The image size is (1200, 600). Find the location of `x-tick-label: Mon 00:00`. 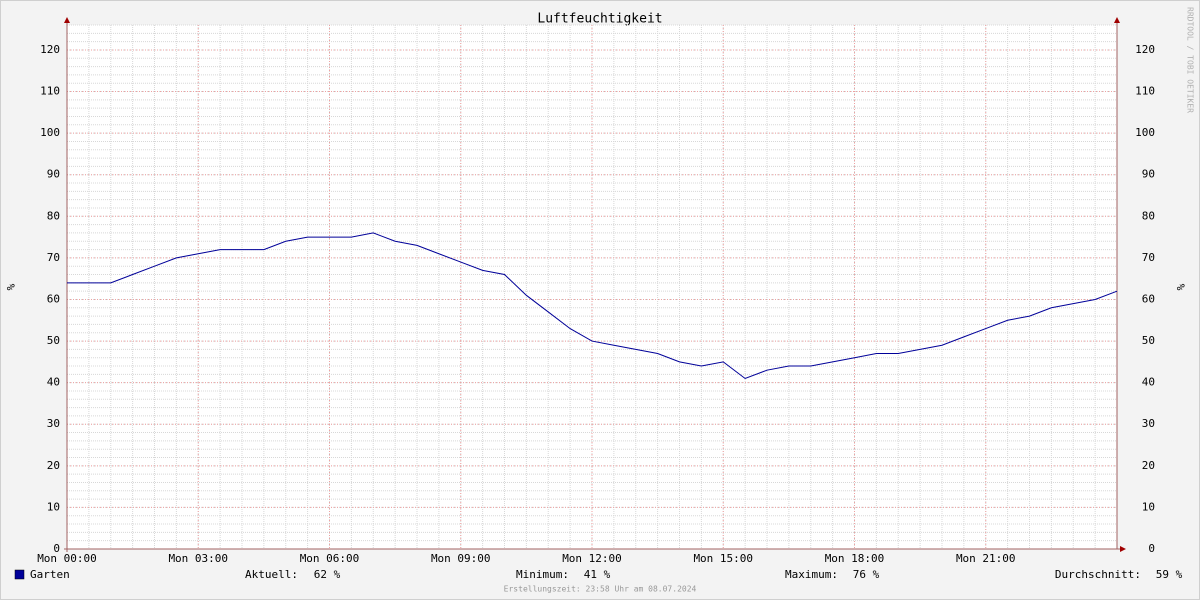

x-tick-label: Mon 00:00 is located at coordinates (67, 558).